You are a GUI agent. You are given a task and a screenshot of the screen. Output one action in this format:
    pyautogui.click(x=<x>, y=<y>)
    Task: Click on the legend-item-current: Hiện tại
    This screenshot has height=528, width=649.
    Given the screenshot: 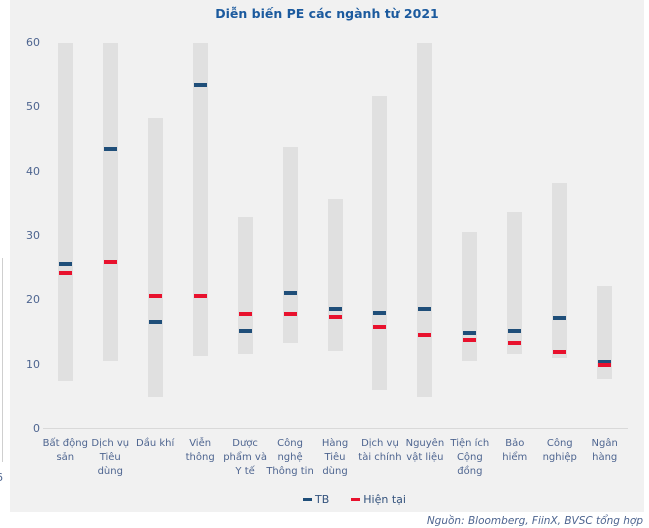 What is the action you would take?
    pyautogui.click(x=378, y=499)
    